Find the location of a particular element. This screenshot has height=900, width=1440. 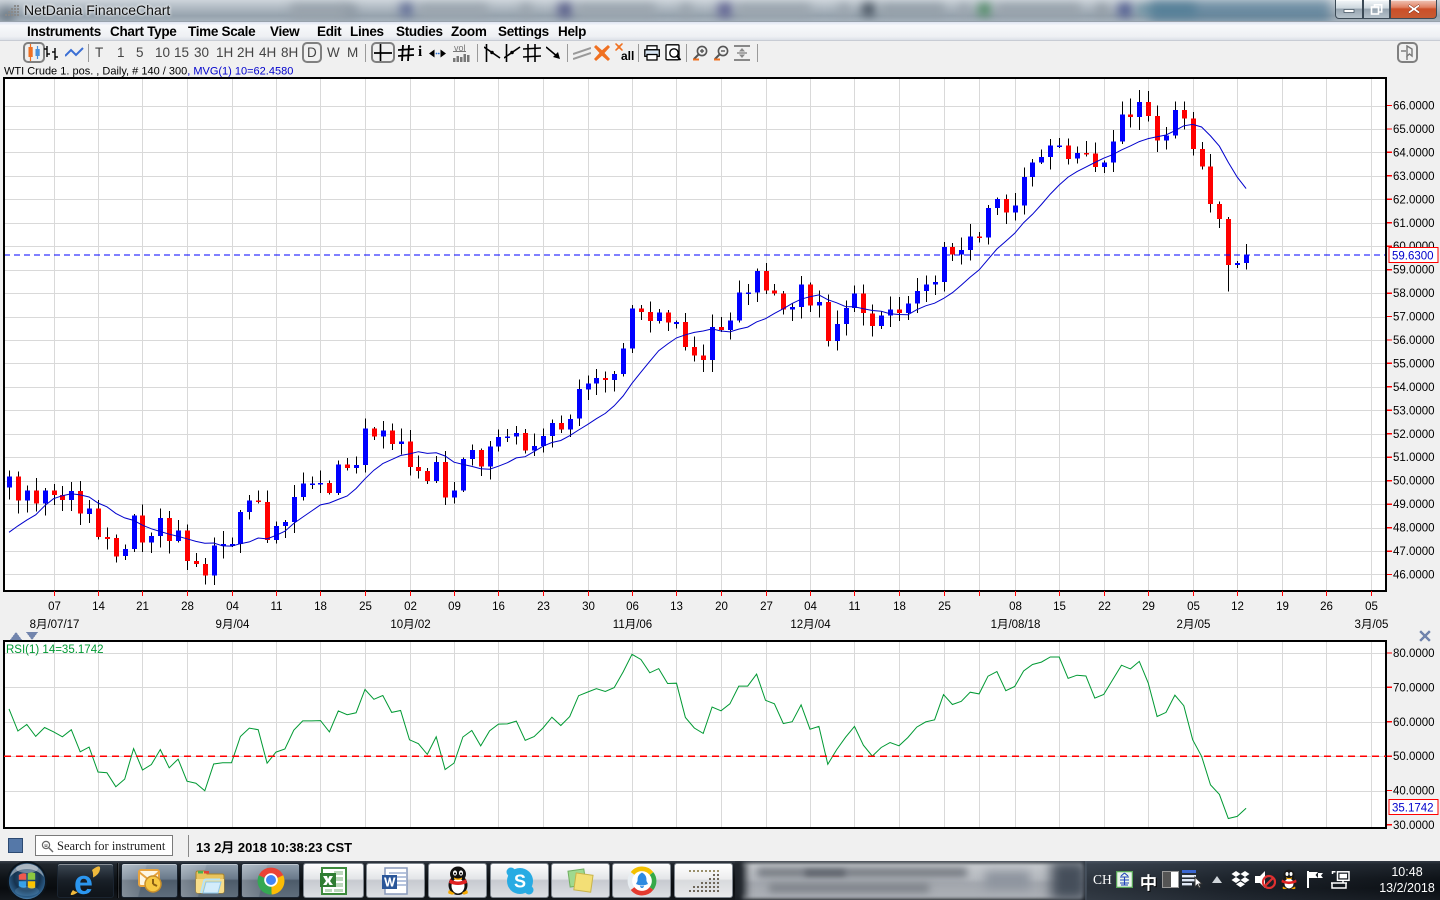

svg-text: 40.0000 is located at coordinates (1414, 792).